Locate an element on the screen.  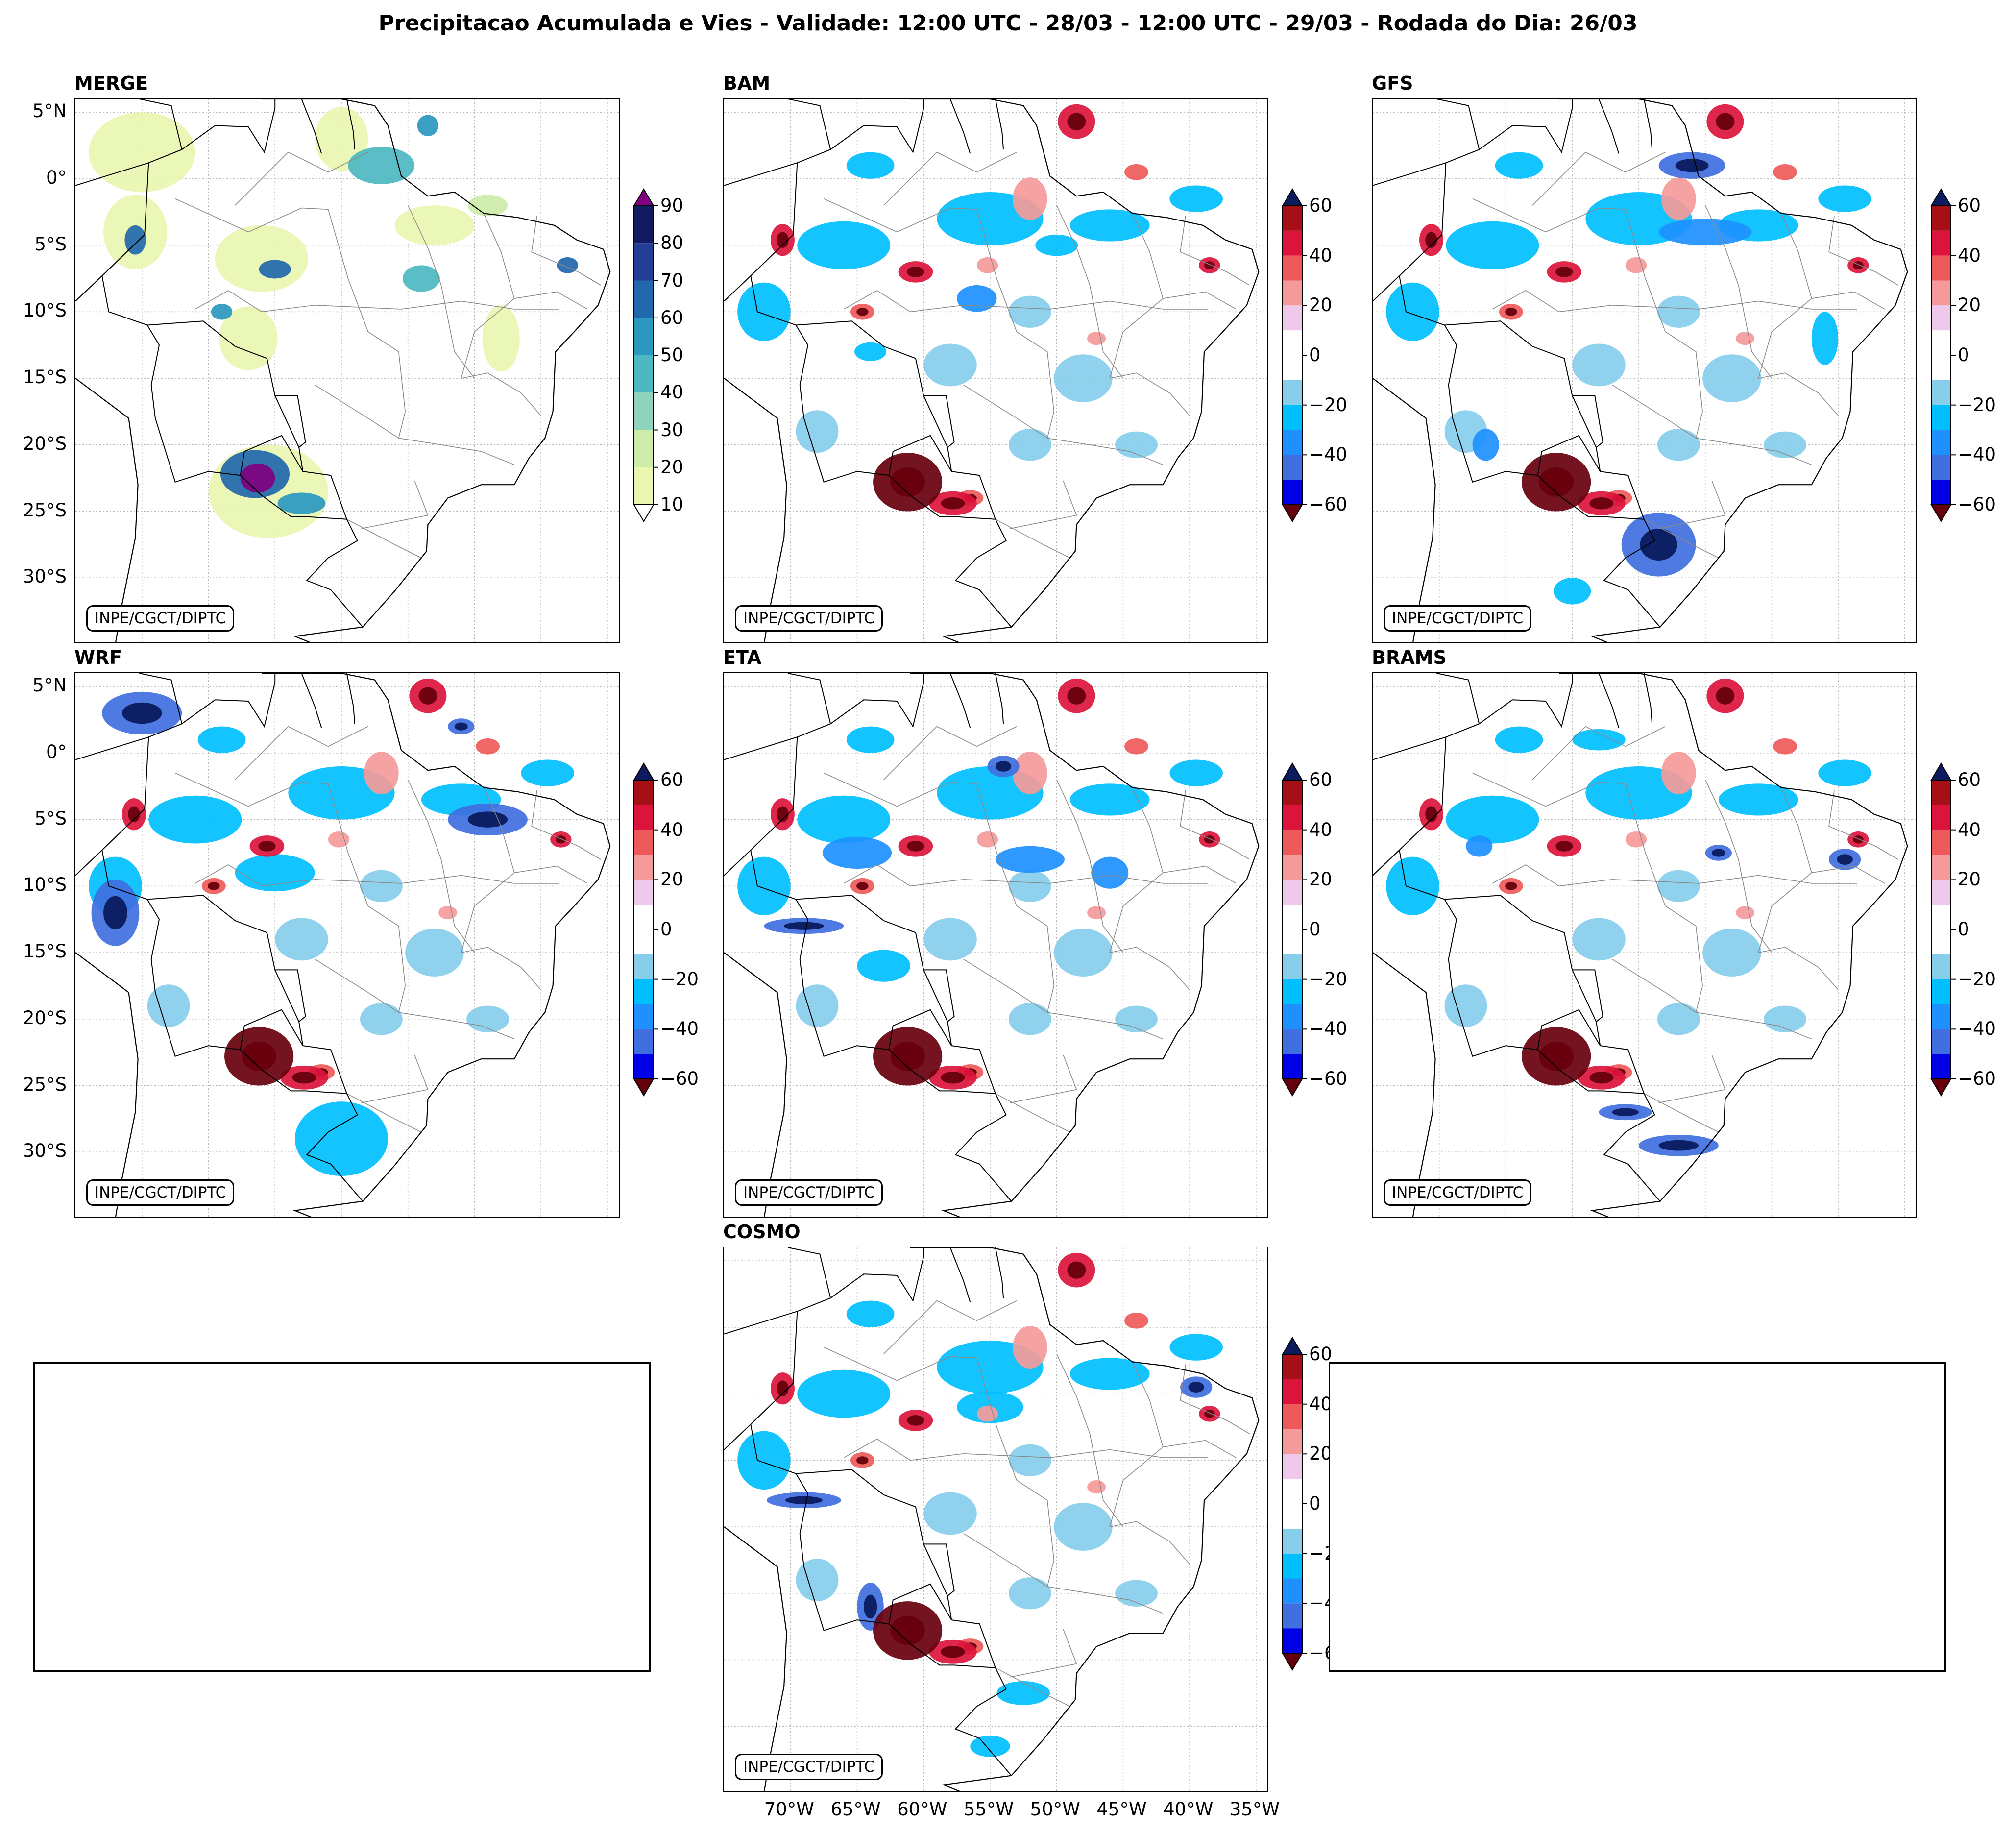
colorbar-tick-label: 40 is located at coordinates (1969, 829).